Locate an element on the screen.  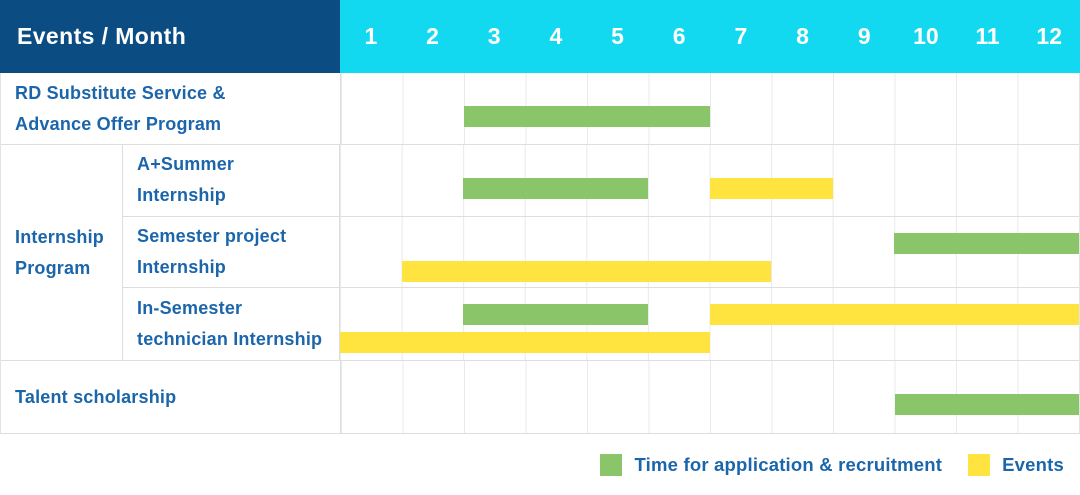
group-label-internship-program: Internship Program is located at coordinates (62, 252).